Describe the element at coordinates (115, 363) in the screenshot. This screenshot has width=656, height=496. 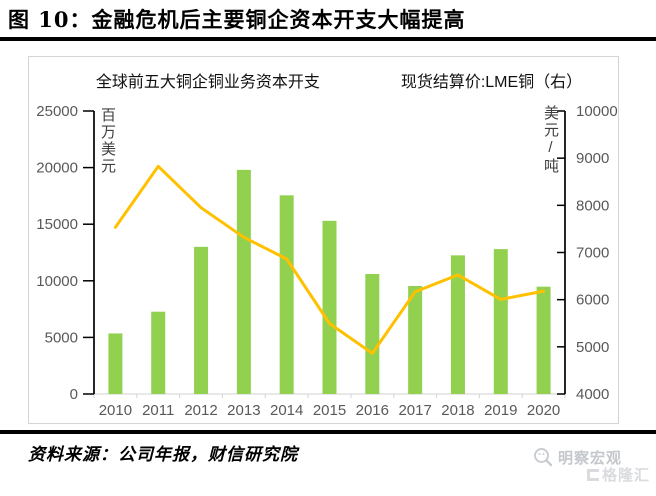
I see `bar-2010` at that location.